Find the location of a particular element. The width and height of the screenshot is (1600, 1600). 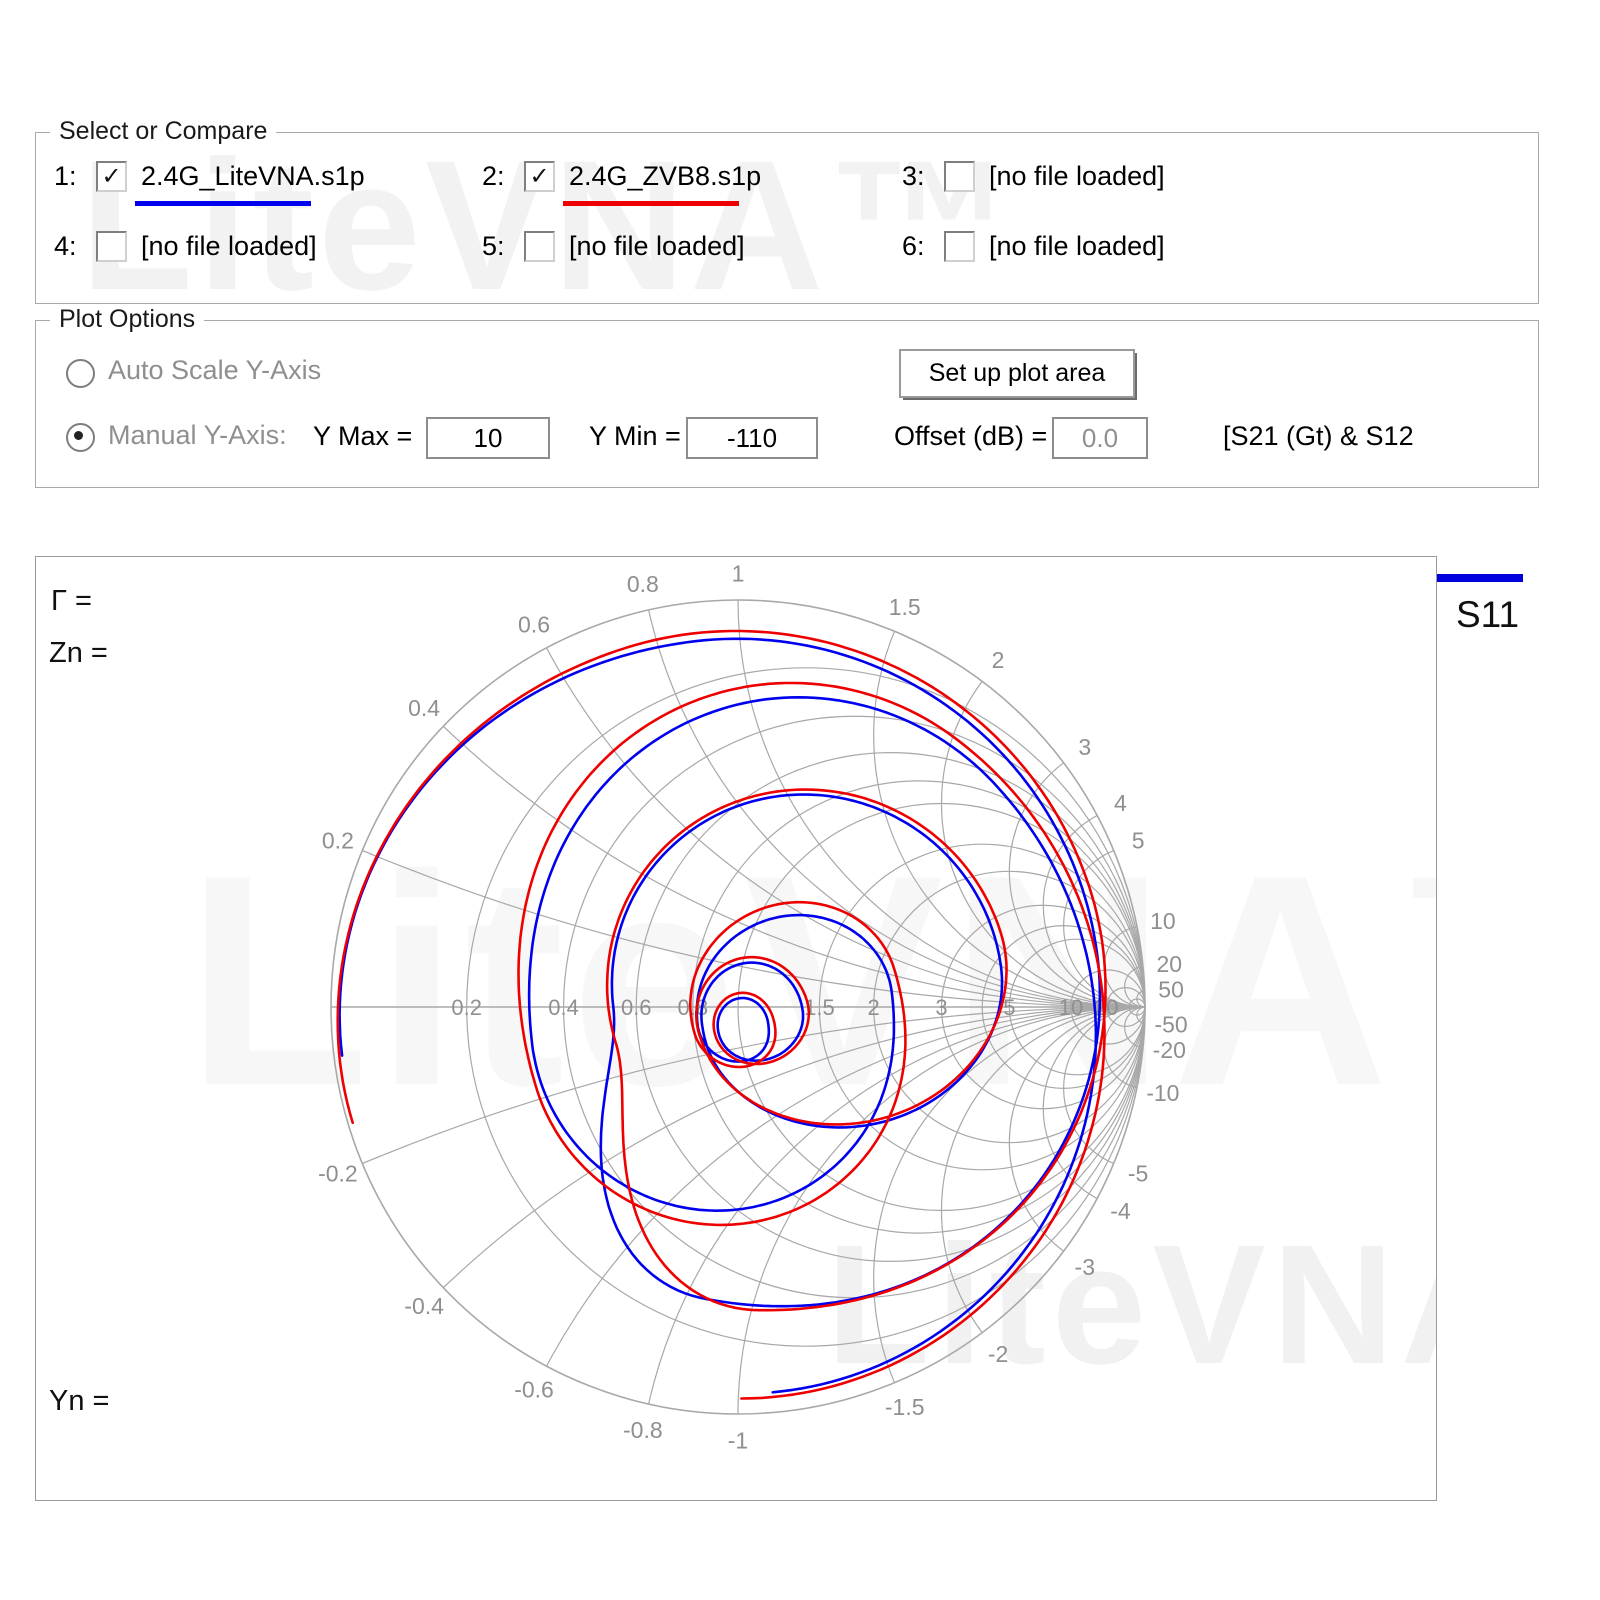

svg-text: -3 is located at coordinates (1085, 1267).